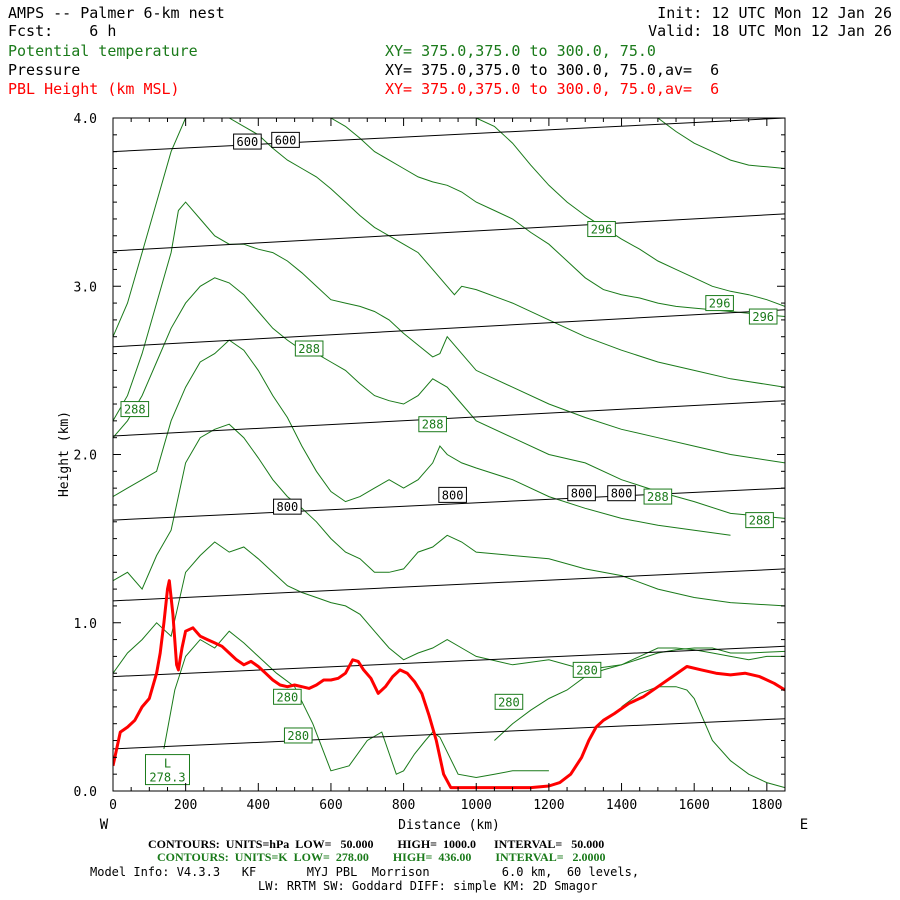 This screenshot has height=900, width=900. What do you see at coordinates (62, 31) in the screenshot?
I see `forecast-label: Fcst: 6 h` at bounding box center [62, 31].